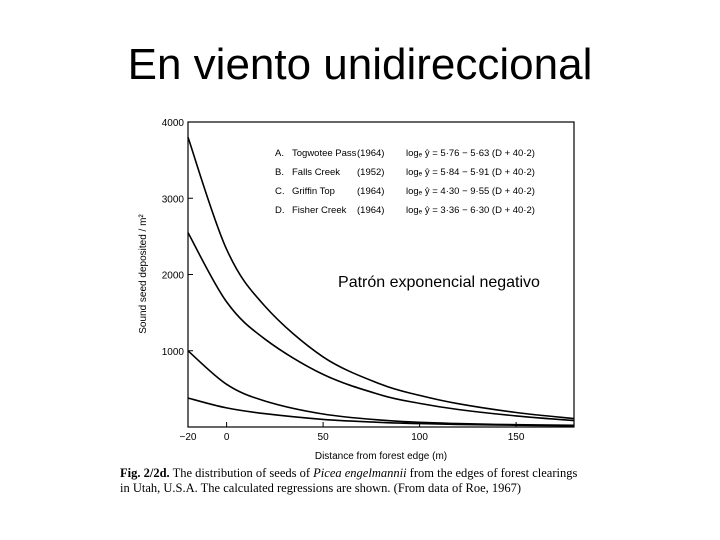 The height and width of the screenshot is (540, 720). Describe the element at coordinates (470, 191) in the screenshot. I see `legend-equation: logₑ ŷ = 4·30 − 9·55 (D + 40·2)` at that location.